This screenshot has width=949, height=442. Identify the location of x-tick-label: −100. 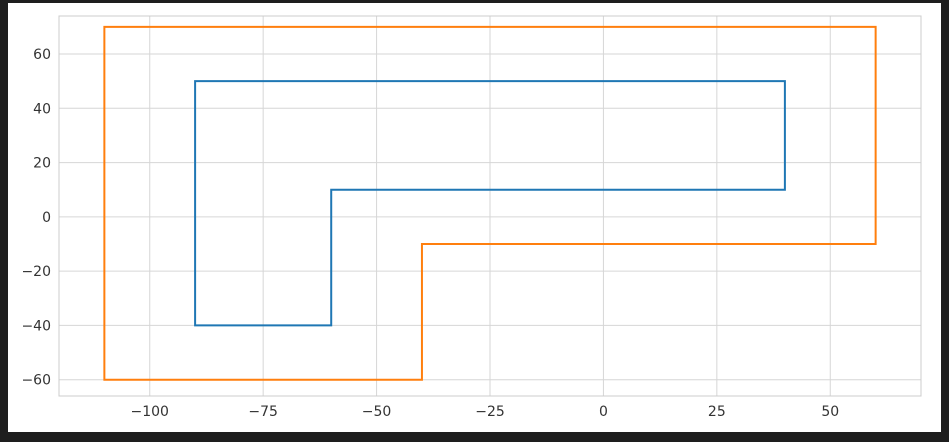
(150, 412).